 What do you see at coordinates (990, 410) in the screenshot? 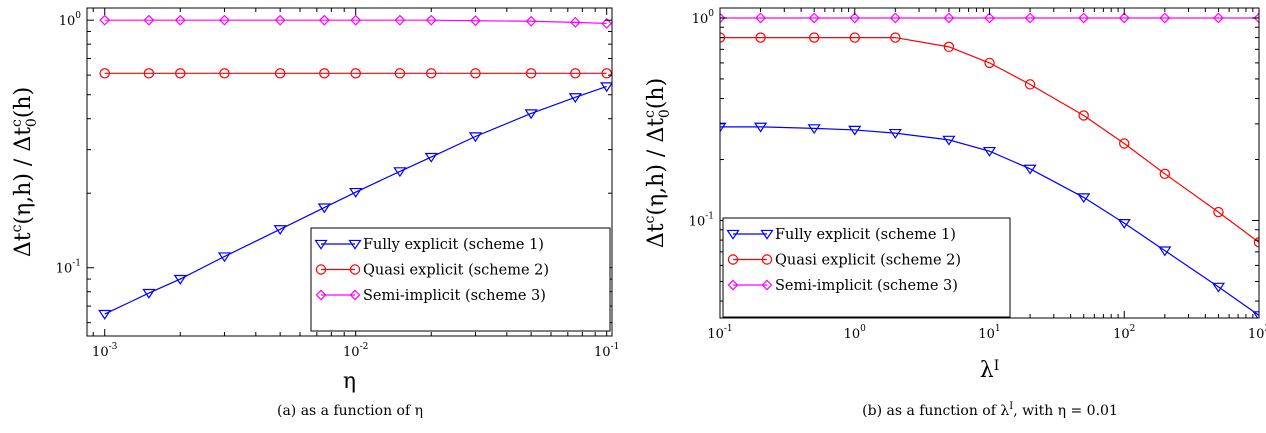
I see `figure-caption: (b) as a function of λI, with η = 0.01` at bounding box center [990, 410].